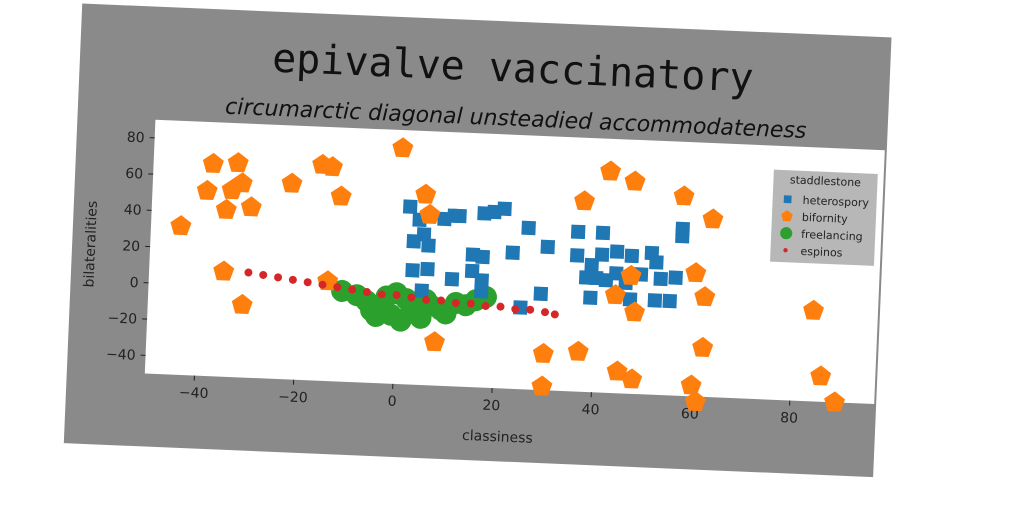 Image resolution: width=1024 pixels, height=512 pixels. Describe the element at coordinates (194, 393) in the screenshot. I see `x-tick-label: −40` at that location.